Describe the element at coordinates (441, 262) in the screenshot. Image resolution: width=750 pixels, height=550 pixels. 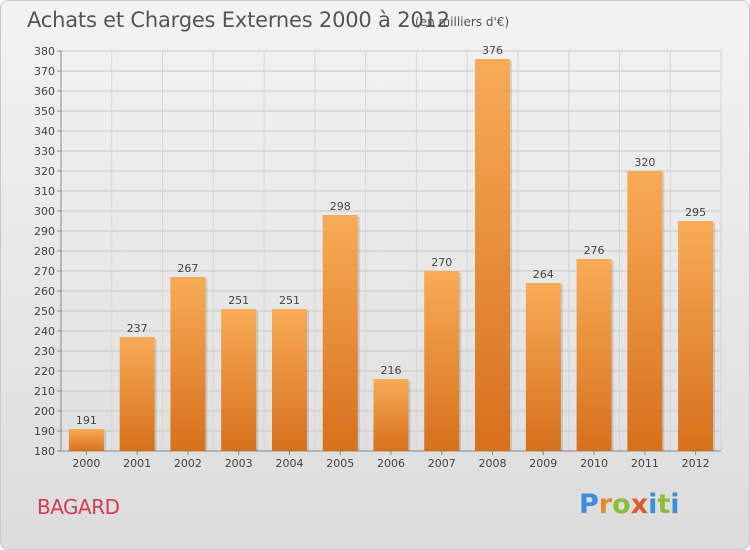
I see `data-label: 270` at that location.